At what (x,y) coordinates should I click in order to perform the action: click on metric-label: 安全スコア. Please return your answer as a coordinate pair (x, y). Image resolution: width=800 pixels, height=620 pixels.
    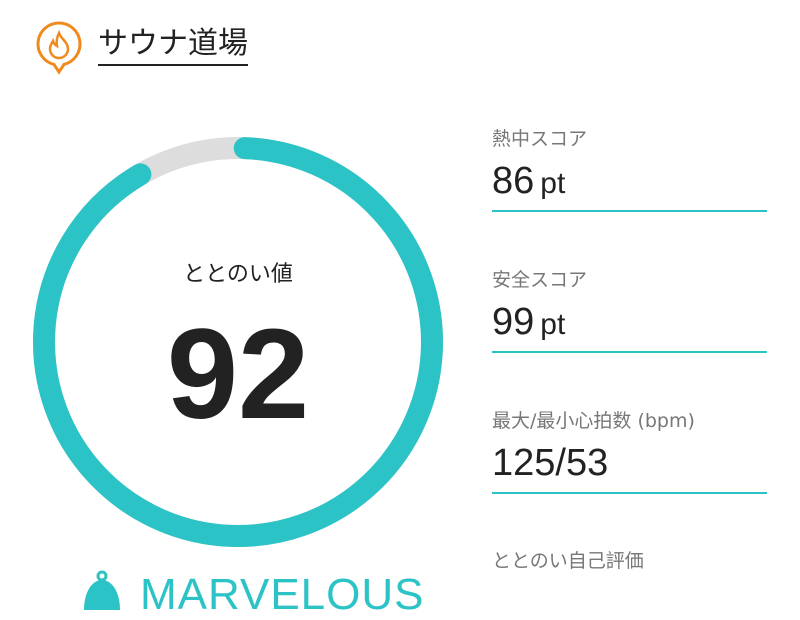
    Looking at the image, I should click on (540, 280).